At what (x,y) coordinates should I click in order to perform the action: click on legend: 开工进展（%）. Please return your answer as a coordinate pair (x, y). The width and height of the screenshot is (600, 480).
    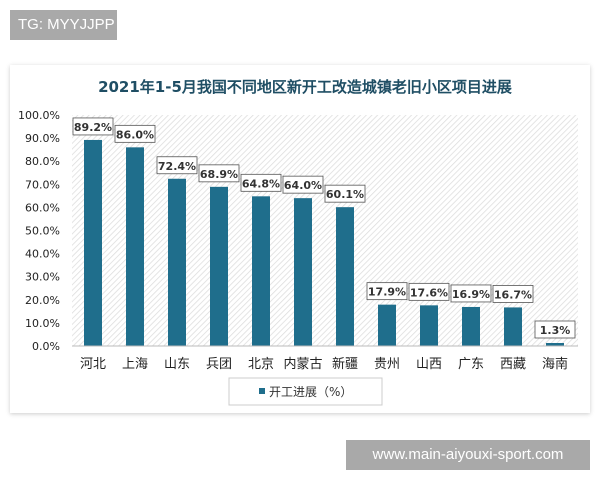
    Looking at the image, I should click on (305, 391).